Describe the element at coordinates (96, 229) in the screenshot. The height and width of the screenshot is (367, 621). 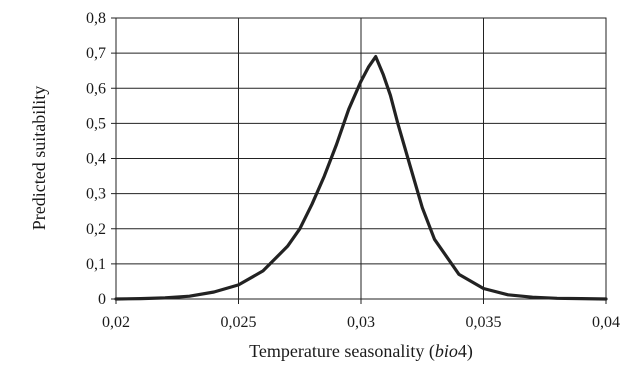
I see `y-tick-label: 0,2` at that location.